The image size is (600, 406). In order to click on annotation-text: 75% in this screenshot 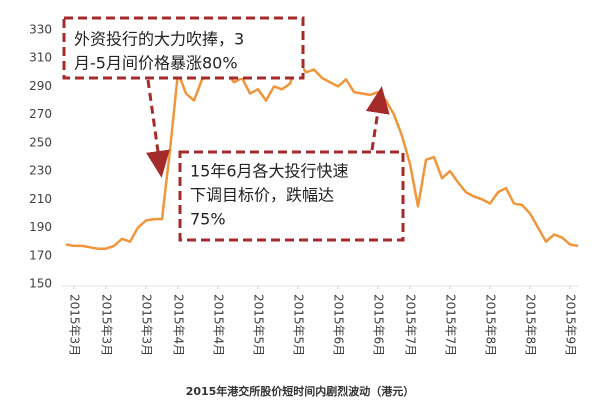, I will do `click(208, 219)`.